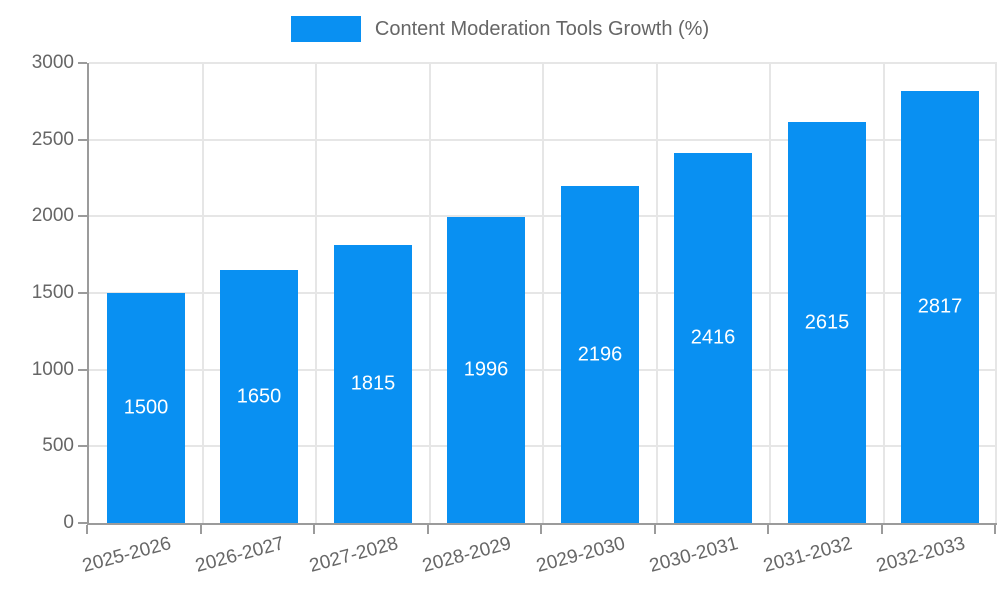 The width and height of the screenshot is (1000, 600). Describe the element at coordinates (542, 28) in the screenshot. I see `legend-label: Content Moderation Tools Growth (%)` at that location.